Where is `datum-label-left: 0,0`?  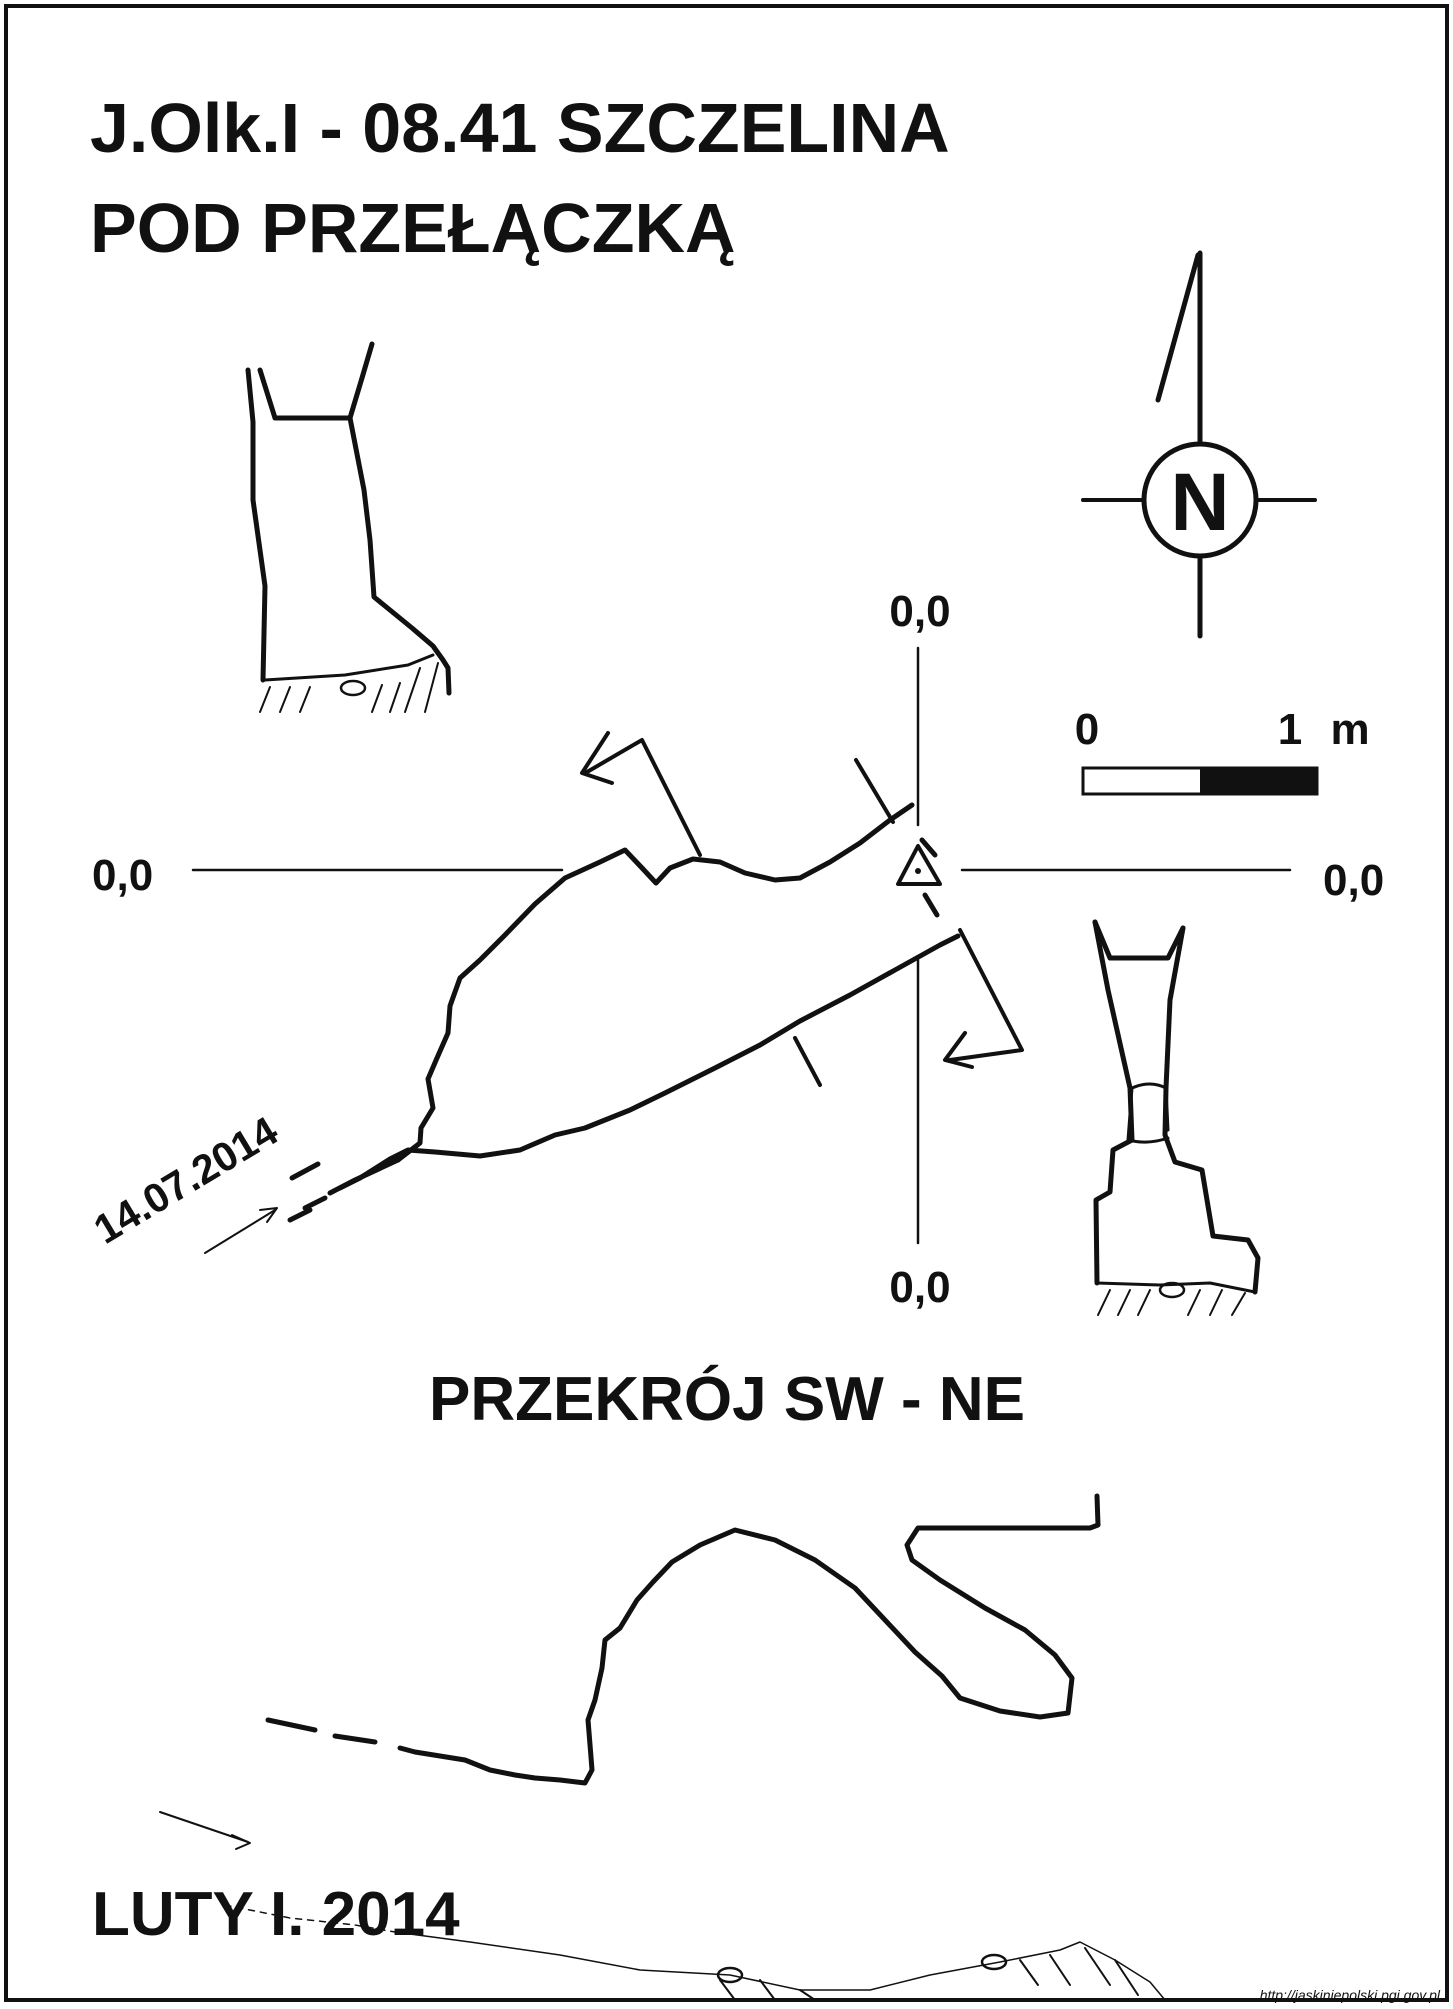
datum-label-left: 0,0 is located at coordinates (122, 875).